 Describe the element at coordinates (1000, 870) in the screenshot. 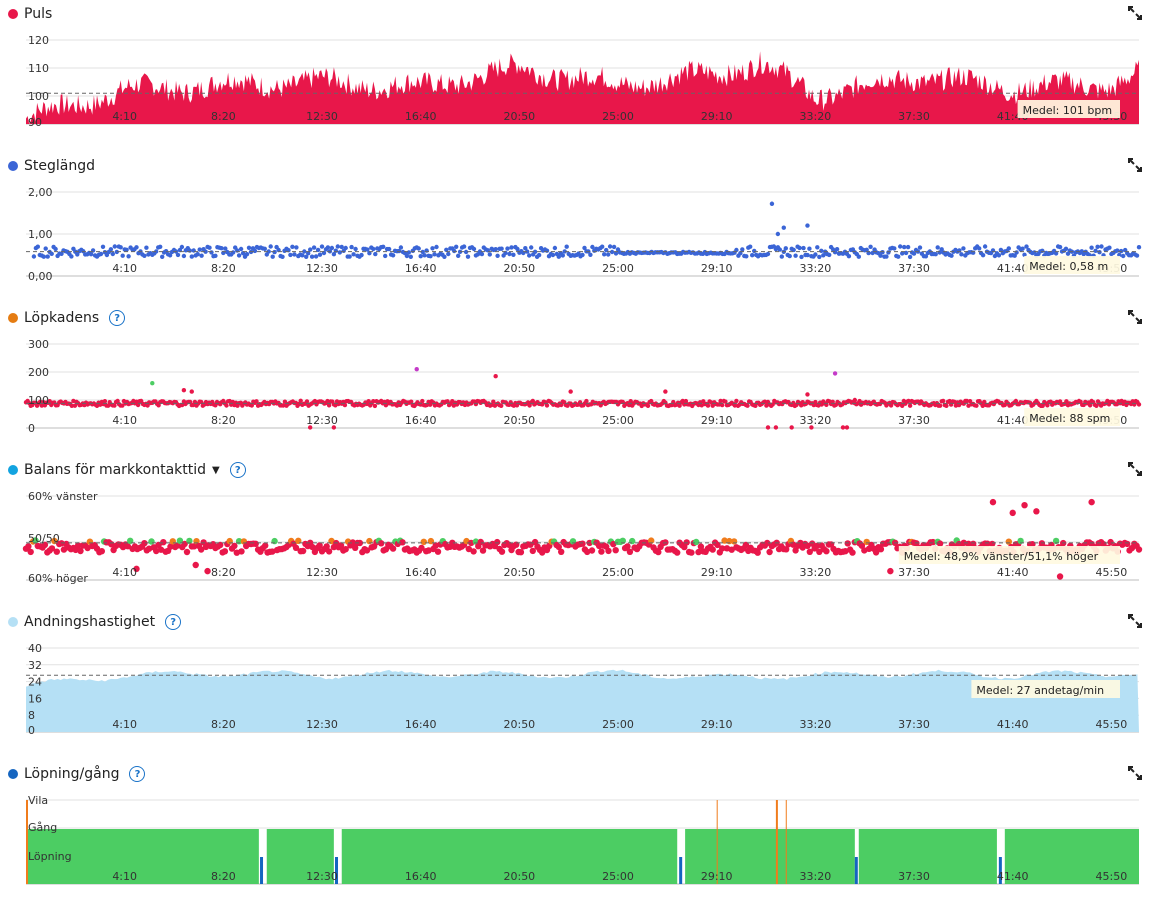

I see `lopning-marker` at that location.